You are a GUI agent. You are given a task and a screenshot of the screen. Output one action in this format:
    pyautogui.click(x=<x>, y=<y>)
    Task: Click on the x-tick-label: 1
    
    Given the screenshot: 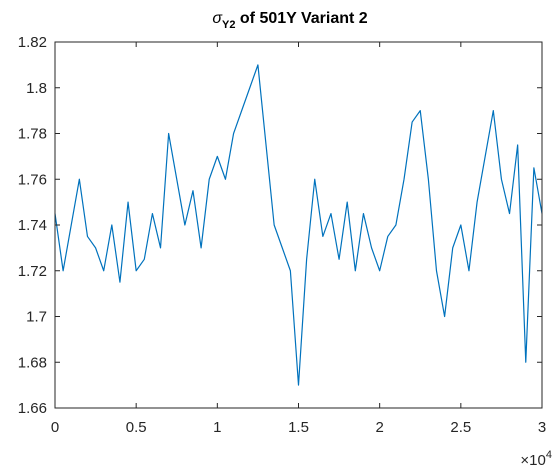 What is the action you would take?
    pyautogui.click(x=217, y=427)
    